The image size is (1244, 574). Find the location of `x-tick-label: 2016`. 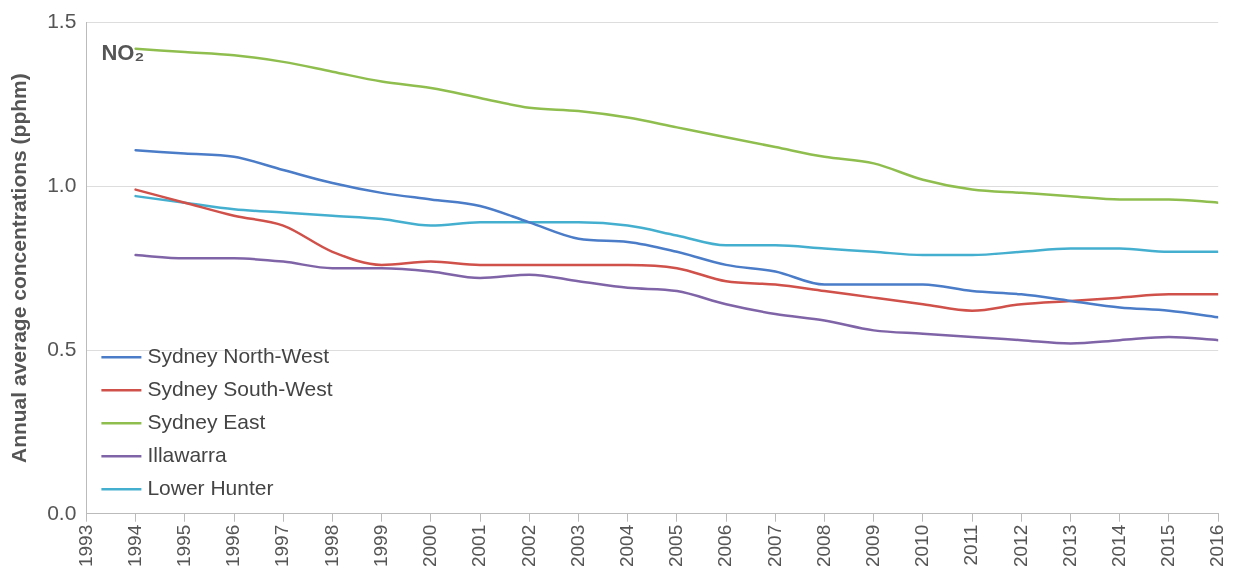

x-tick-label: 2016 is located at coordinates (1217, 546).